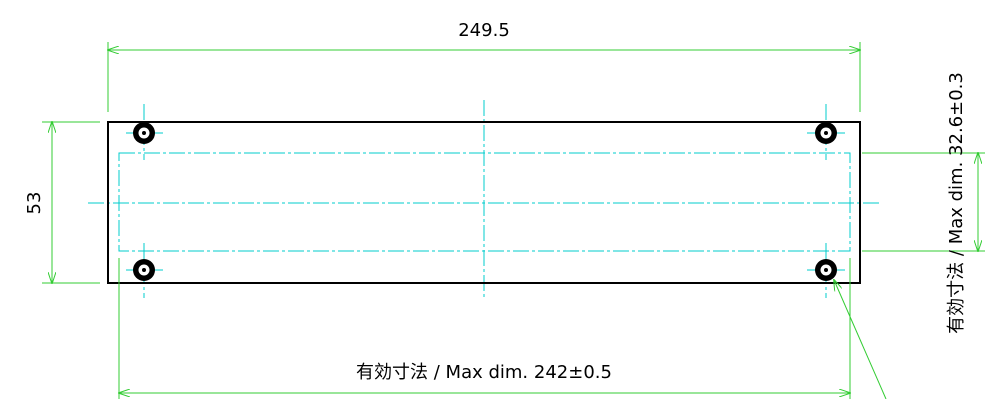  I want to click on overall-width-label: 249.5, so click(484, 30).